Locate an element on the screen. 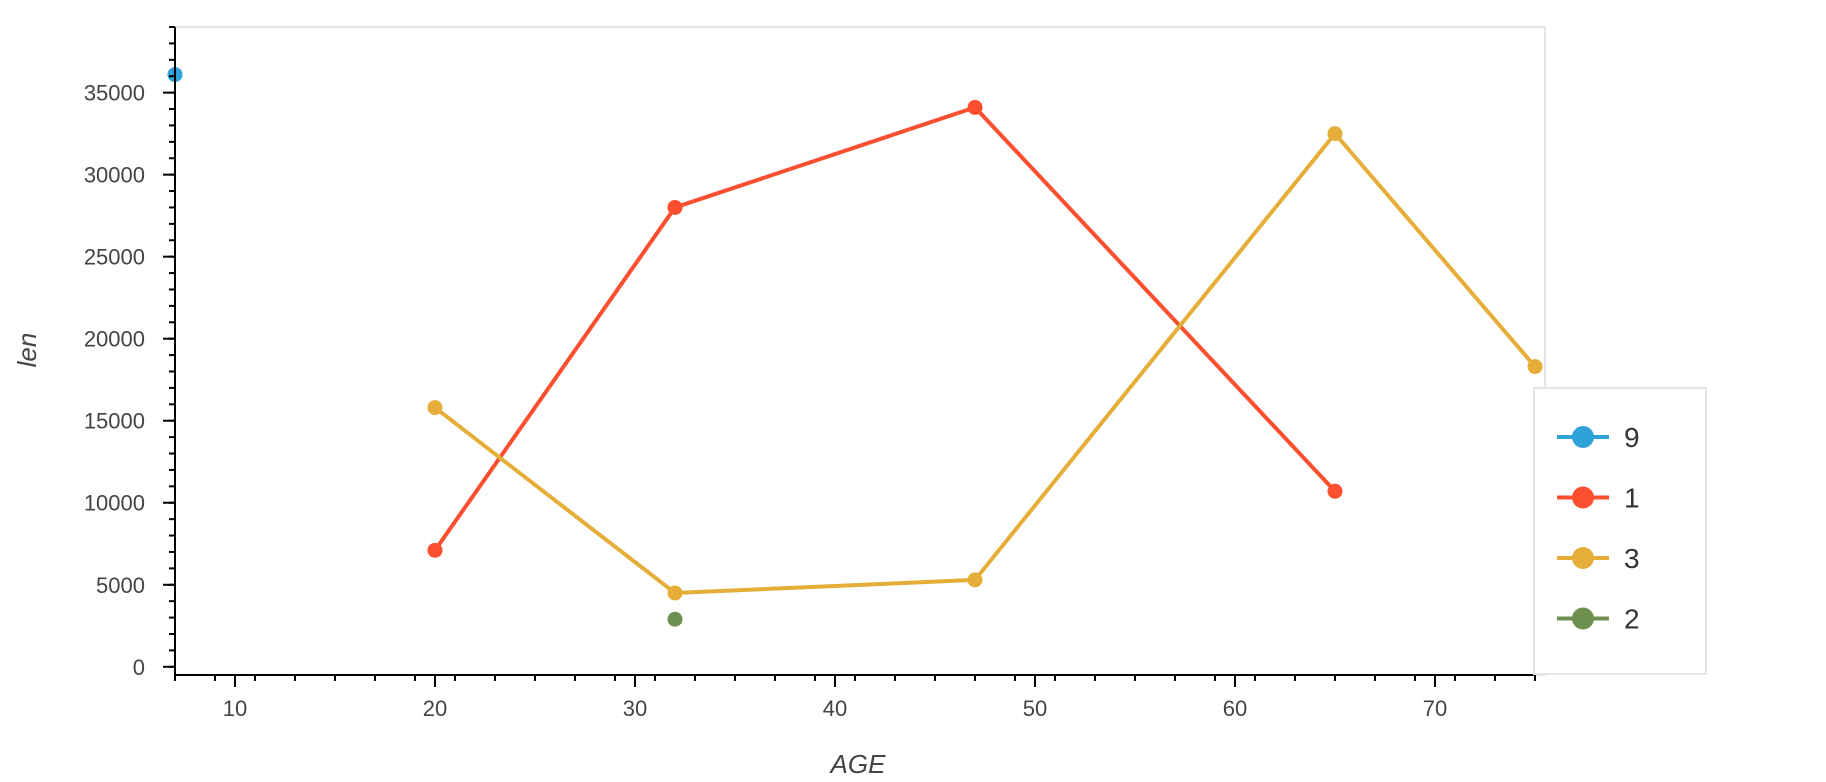 The width and height of the screenshot is (1826, 782). x-axis: 10 20 30 40 50 60 70 is located at coordinates (855, 697).